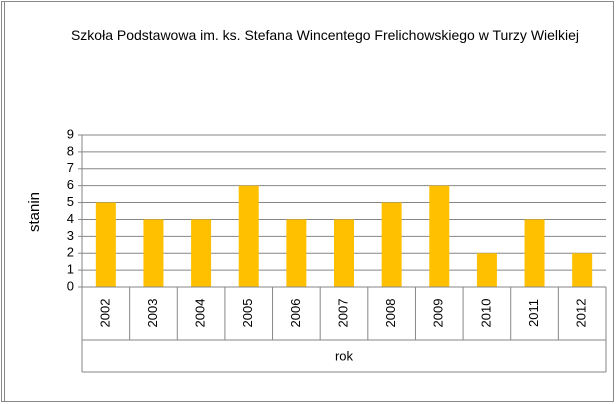 The width and height of the screenshot is (616, 404). What do you see at coordinates (342, 313) in the screenshot?
I see `x-tick-label: 2007` at bounding box center [342, 313].